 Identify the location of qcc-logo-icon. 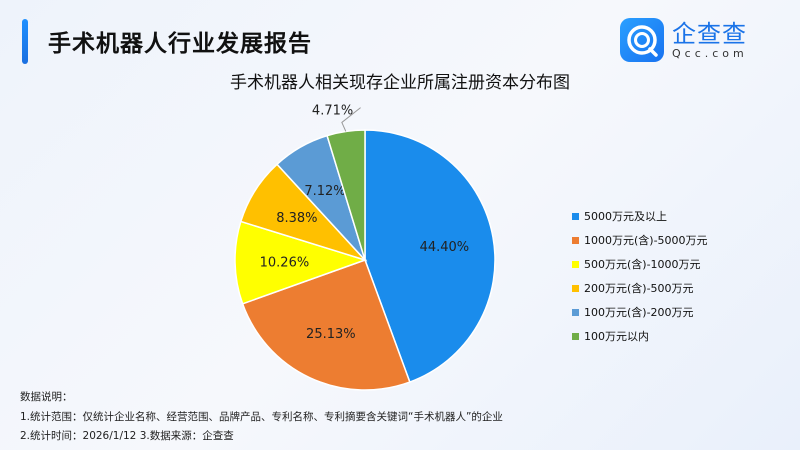
(642, 40).